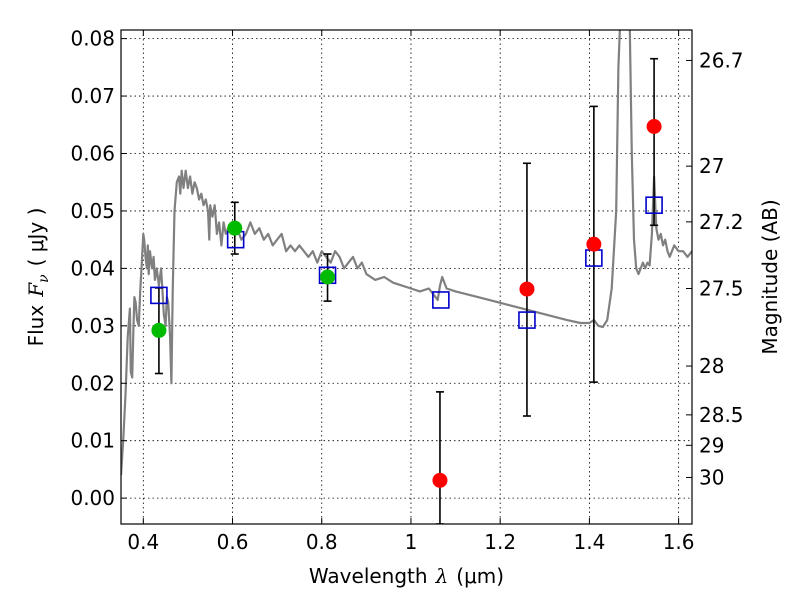  What do you see at coordinates (92, 326) in the screenshot?
I see `y-tick-label: 0.03` at bounding box center [92, 326].